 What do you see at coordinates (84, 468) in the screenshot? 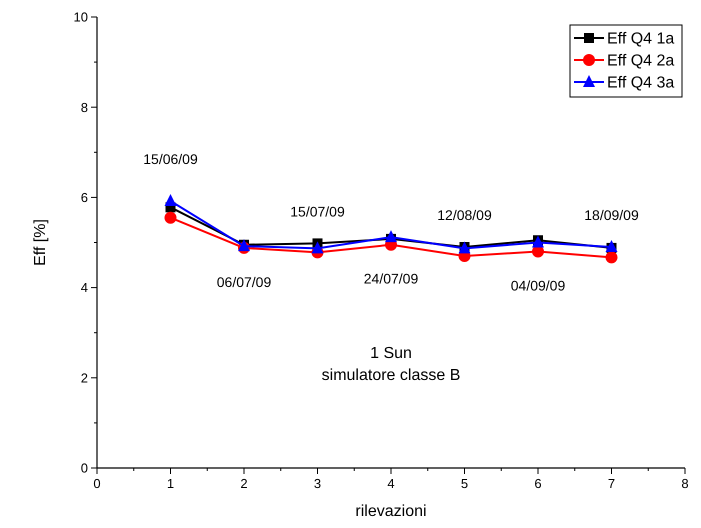
I see `y-tick-label: 0` at bounding box center [84, 468].